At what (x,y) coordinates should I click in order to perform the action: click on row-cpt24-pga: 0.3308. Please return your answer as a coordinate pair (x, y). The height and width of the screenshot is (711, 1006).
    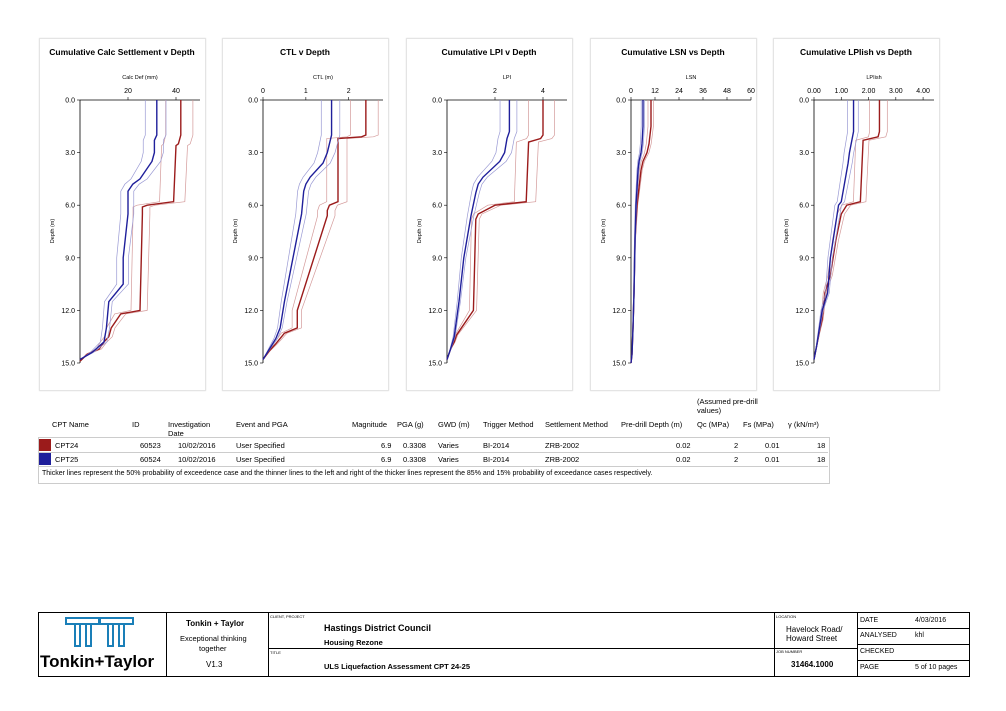
    Looking at the image, I should click on (414, 445).